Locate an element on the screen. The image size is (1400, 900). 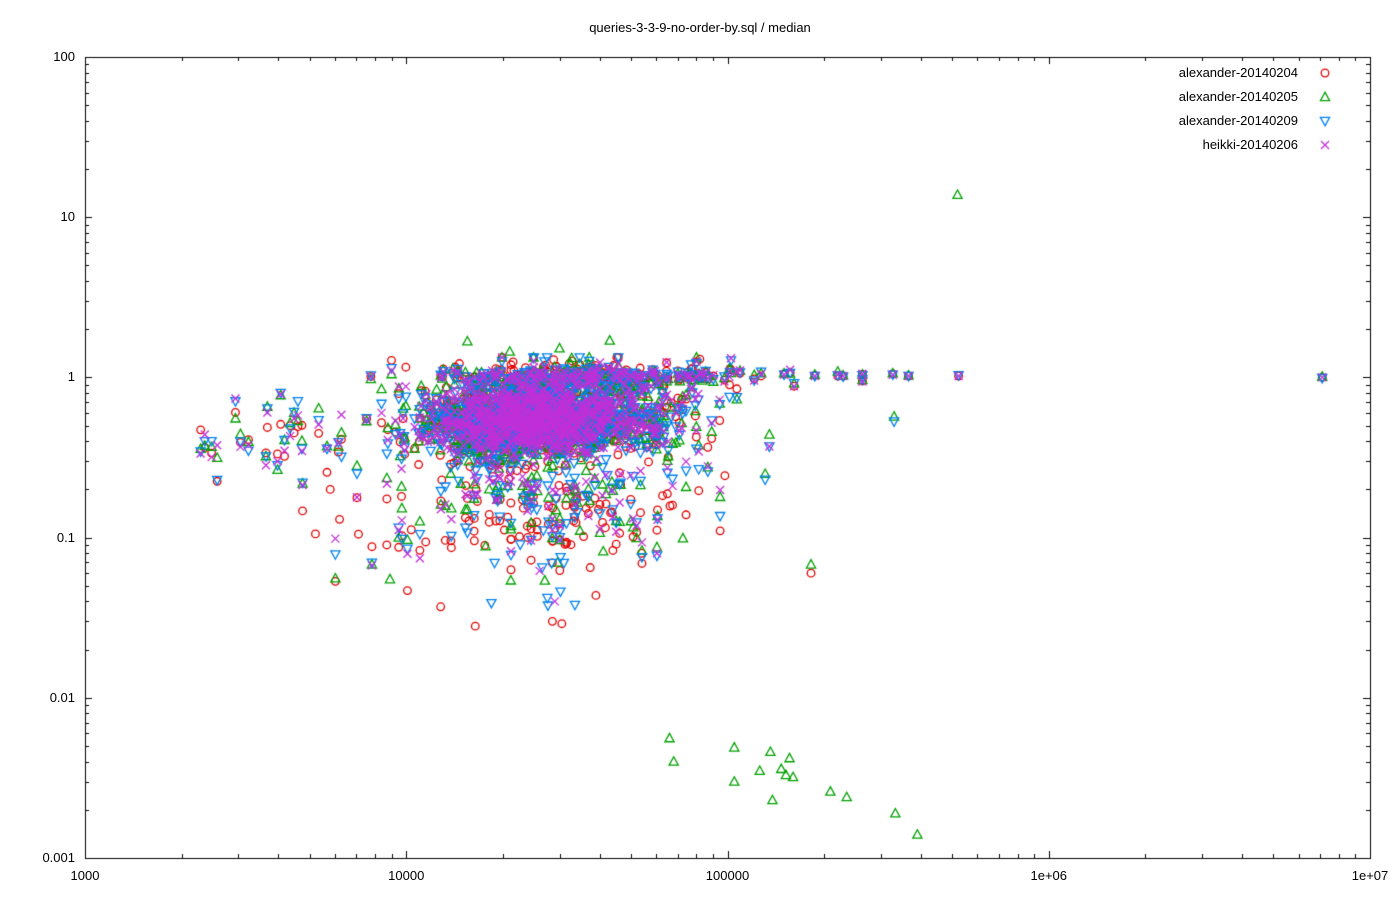
y-tick-label: 10 is located at coordinates (67, 217).